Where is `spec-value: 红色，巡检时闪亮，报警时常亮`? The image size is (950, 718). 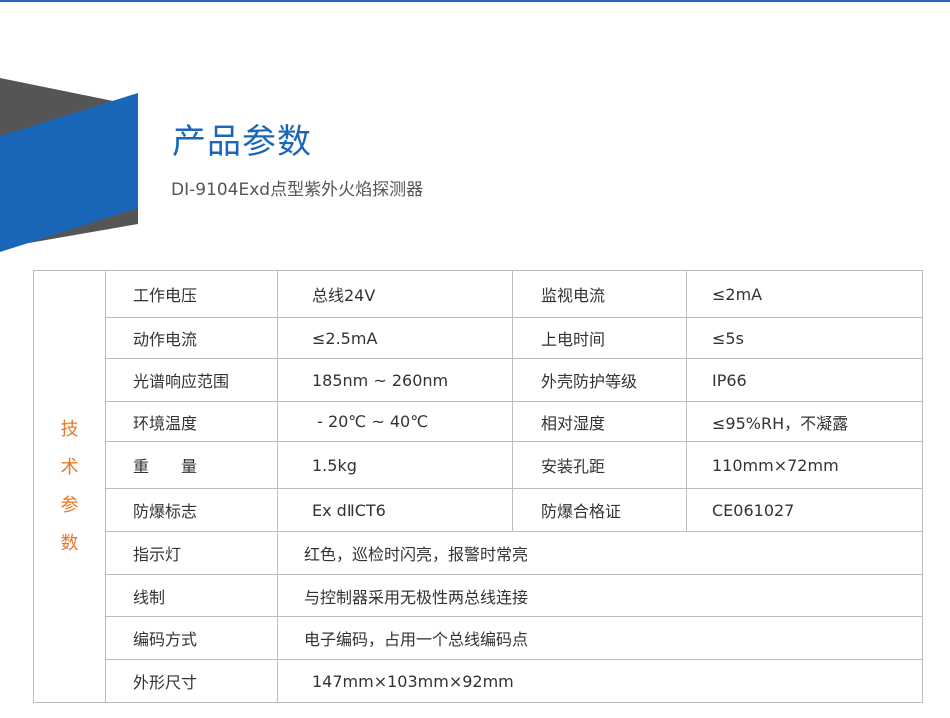 spec-value: 红色，巡检时闪亮，报警时常亮 is located at coordinates (600, 553).